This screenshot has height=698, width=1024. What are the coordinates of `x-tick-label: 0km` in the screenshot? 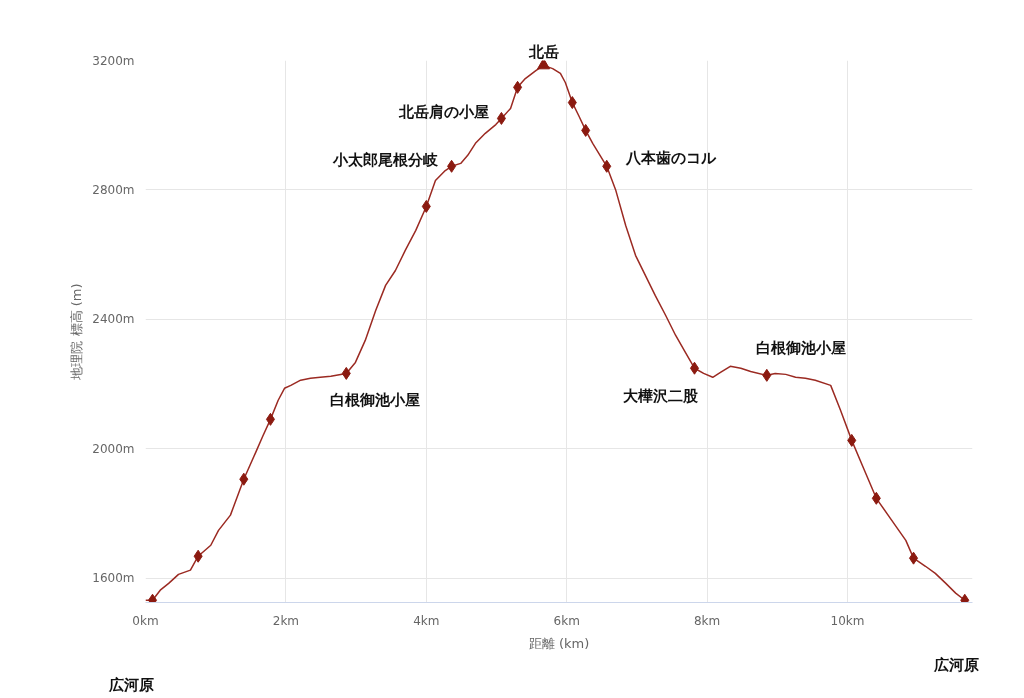 It's located at (145, 620).